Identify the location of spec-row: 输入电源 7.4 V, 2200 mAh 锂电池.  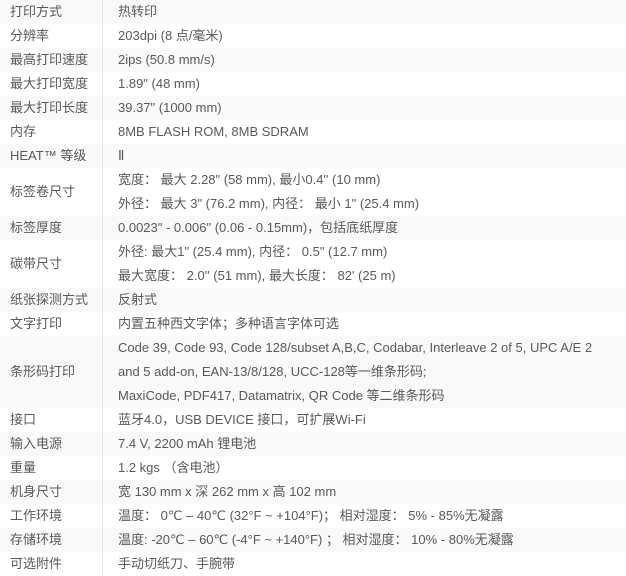
(313, 444).